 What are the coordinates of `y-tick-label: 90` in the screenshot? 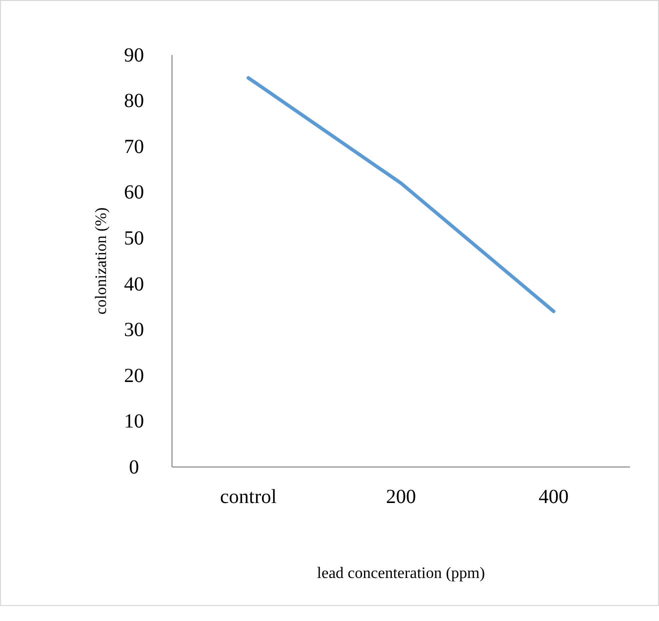 It's located at (134, 55).